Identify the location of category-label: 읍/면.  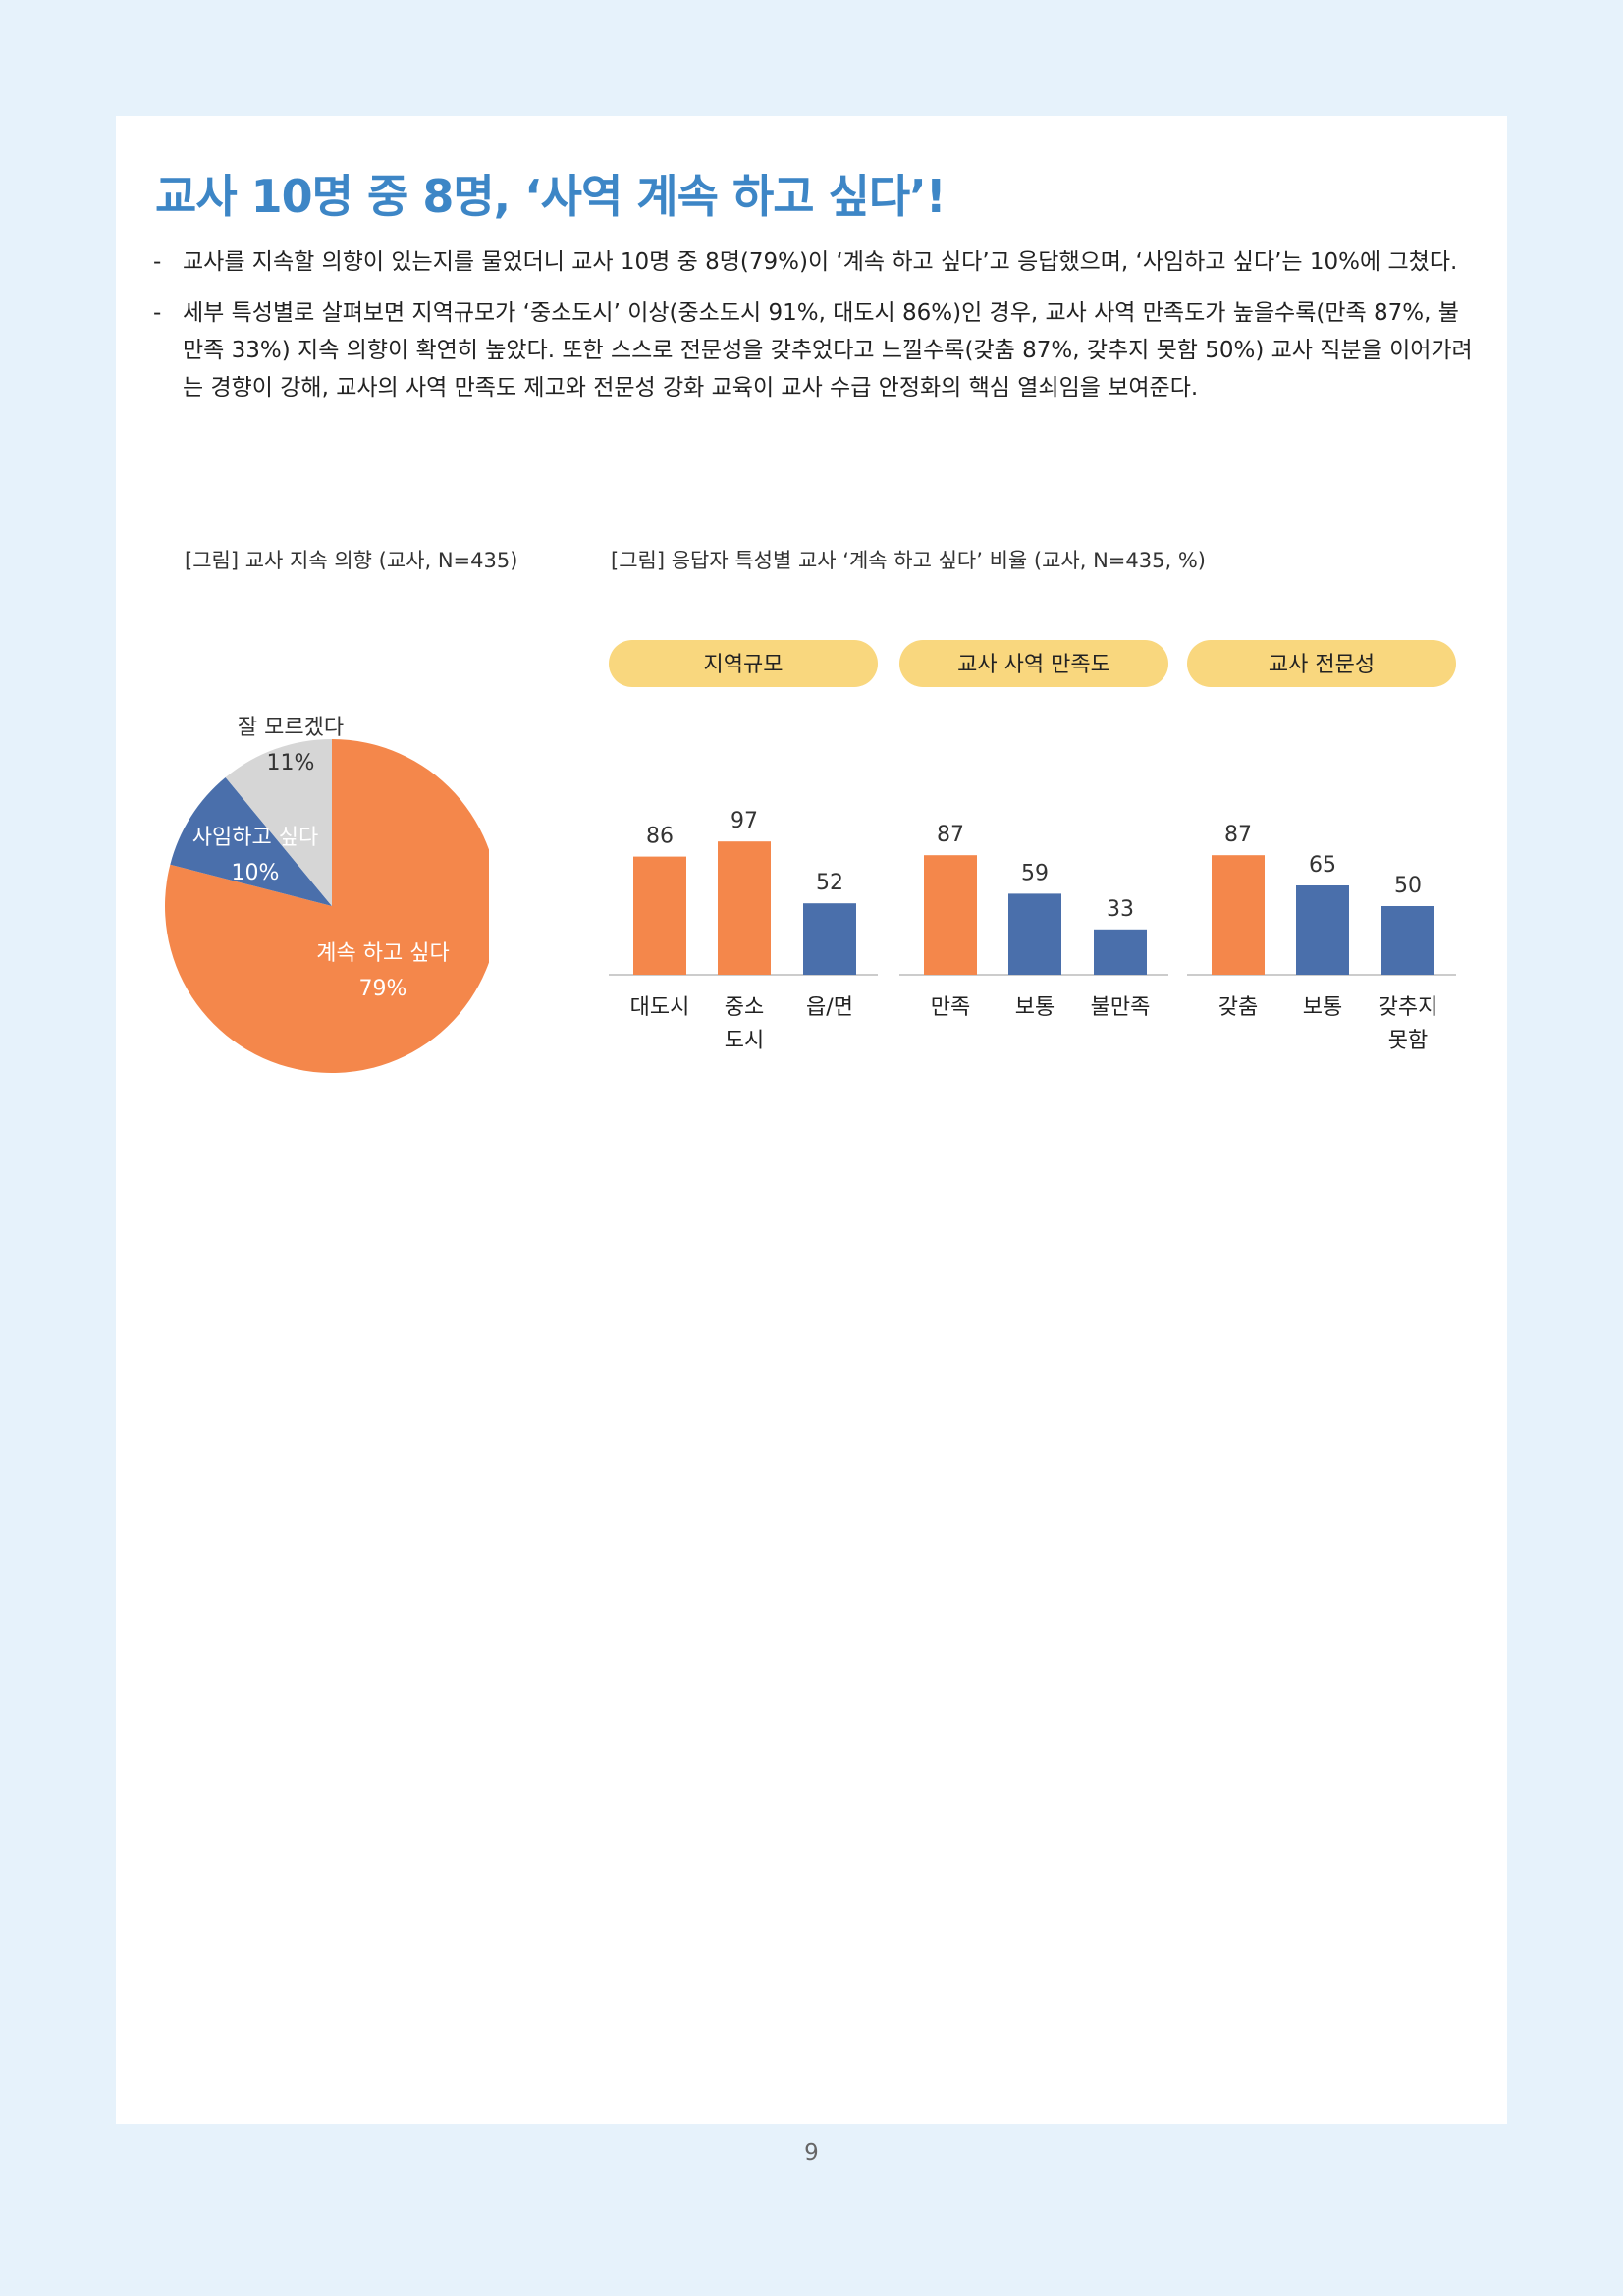
(829, 1007).